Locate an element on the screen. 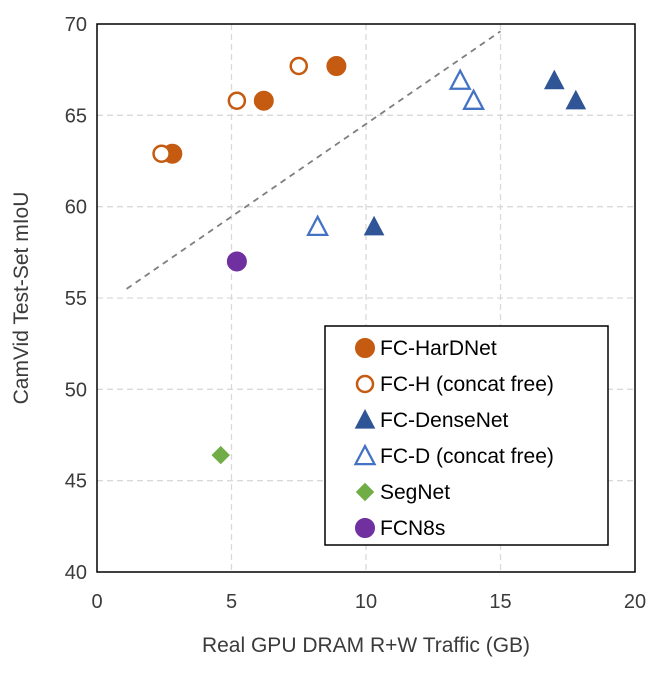 This screenshot has width=653, height=674. data-point-fcn8s is located at coordinates (236, 261).